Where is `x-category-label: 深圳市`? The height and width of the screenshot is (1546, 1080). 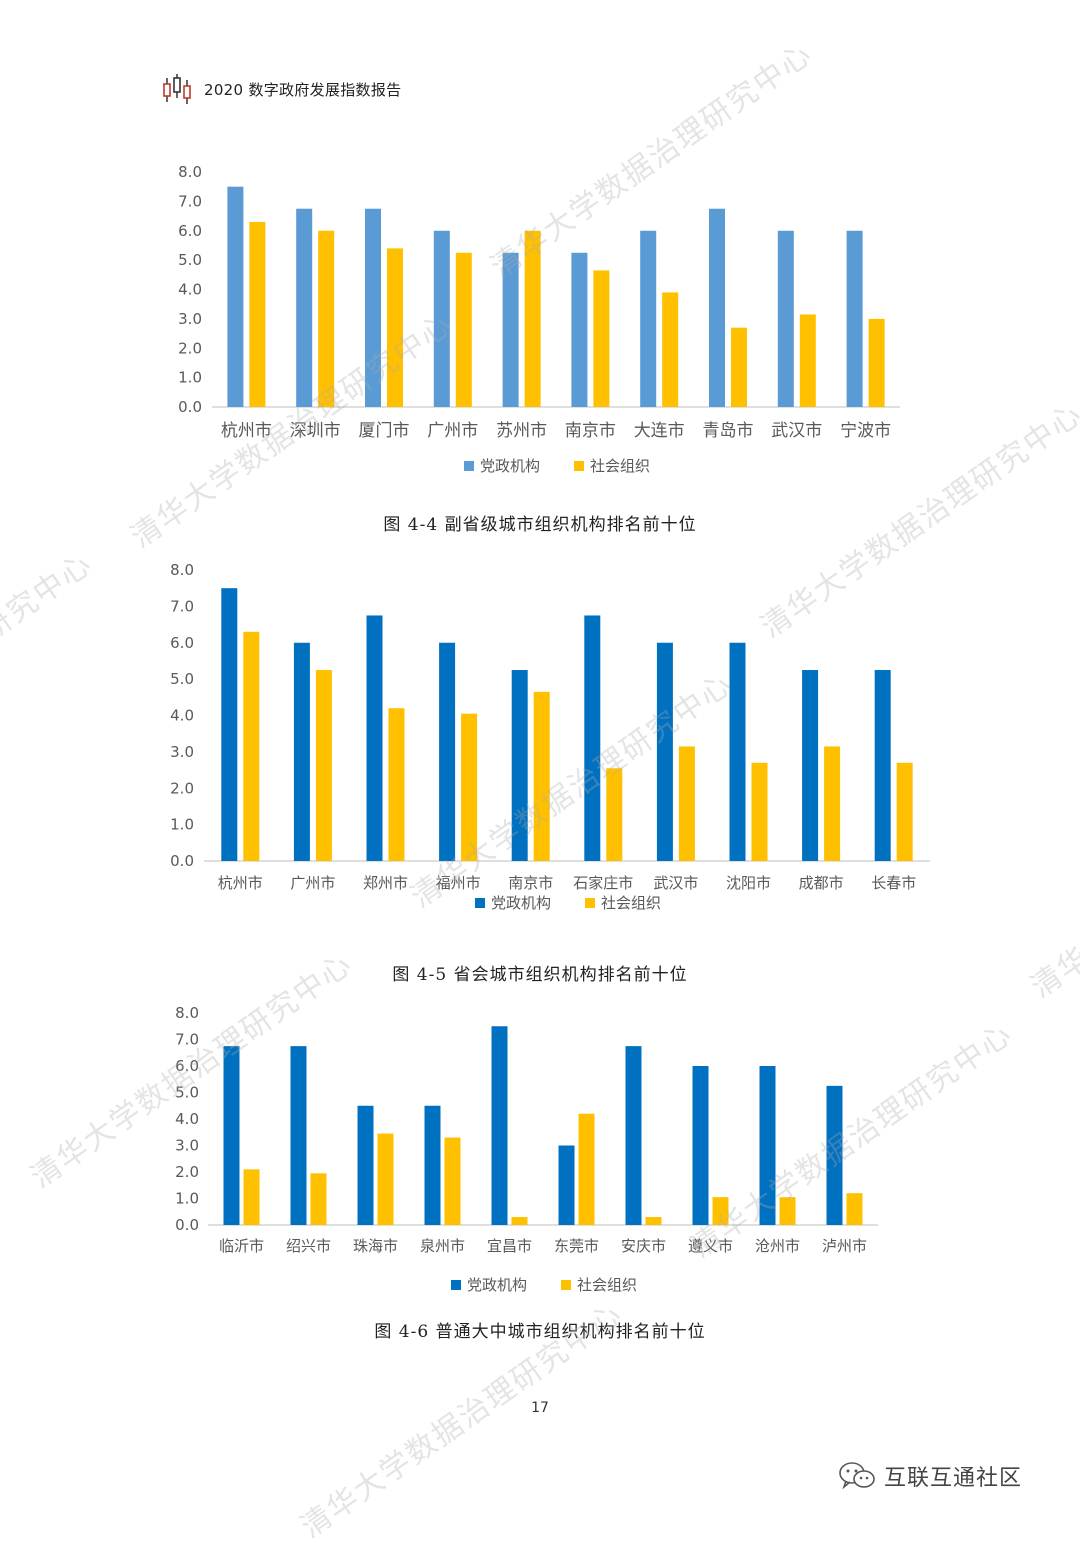
x-category-label: 深圳市 is located at coordinates (315, 431).